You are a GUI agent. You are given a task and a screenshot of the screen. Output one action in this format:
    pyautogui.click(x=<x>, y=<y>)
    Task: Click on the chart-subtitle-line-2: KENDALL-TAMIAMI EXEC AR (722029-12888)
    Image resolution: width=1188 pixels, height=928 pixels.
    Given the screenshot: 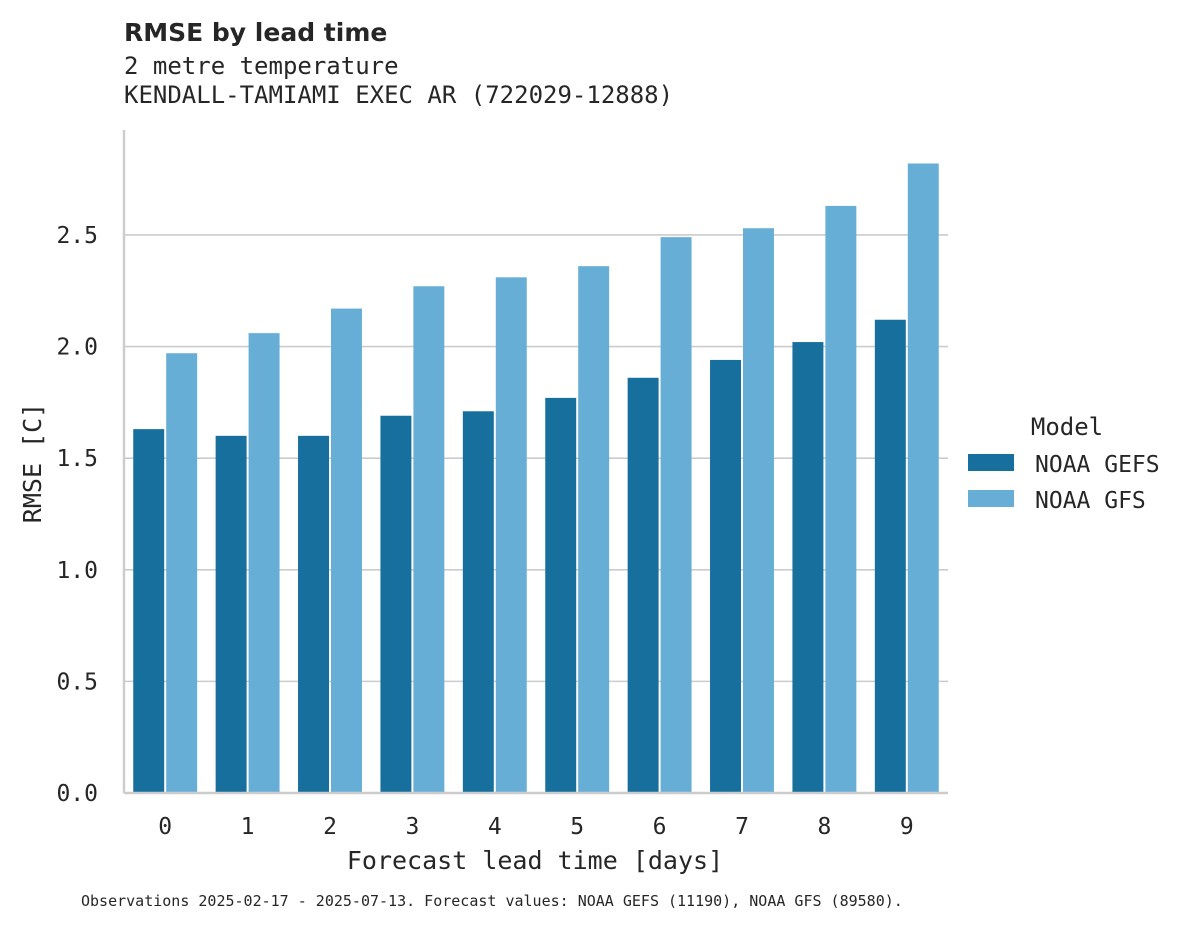 What is the action you would take?
    pyautogui.click(x=398, y=95)
    